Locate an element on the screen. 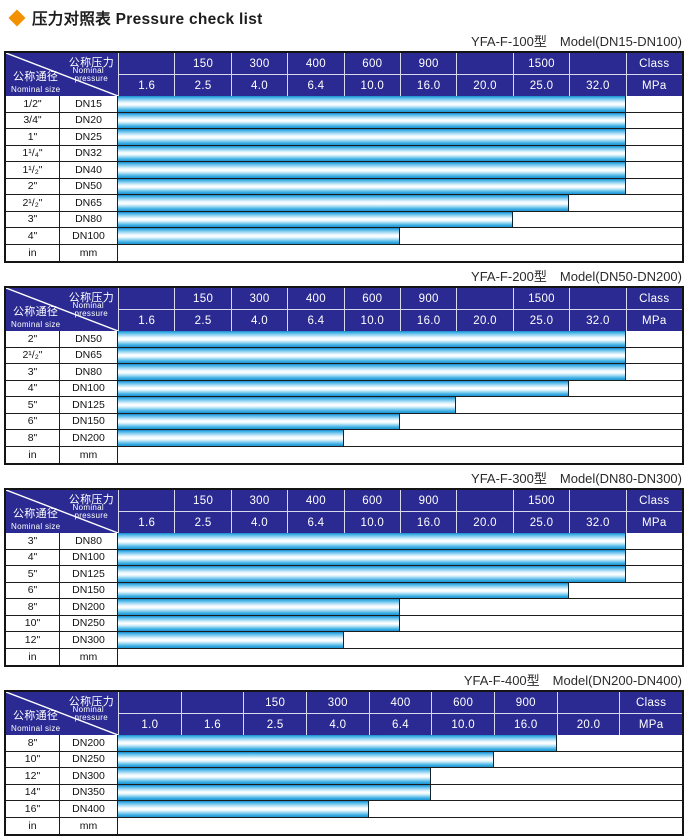 The image size is (688, 838). model-range: Model(DN15-DN100) is located at coordinates (620, 41).